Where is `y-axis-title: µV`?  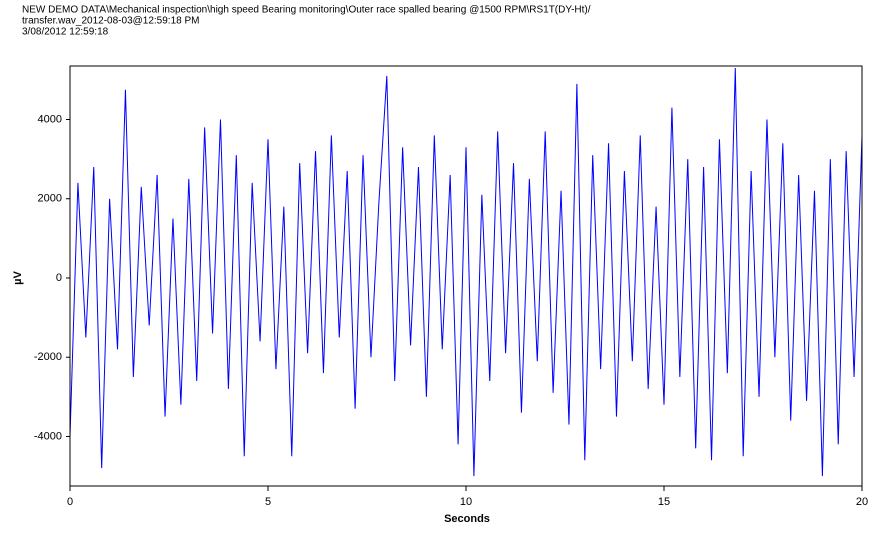
y-axis-title: µV is located at coordinates (18, 278).